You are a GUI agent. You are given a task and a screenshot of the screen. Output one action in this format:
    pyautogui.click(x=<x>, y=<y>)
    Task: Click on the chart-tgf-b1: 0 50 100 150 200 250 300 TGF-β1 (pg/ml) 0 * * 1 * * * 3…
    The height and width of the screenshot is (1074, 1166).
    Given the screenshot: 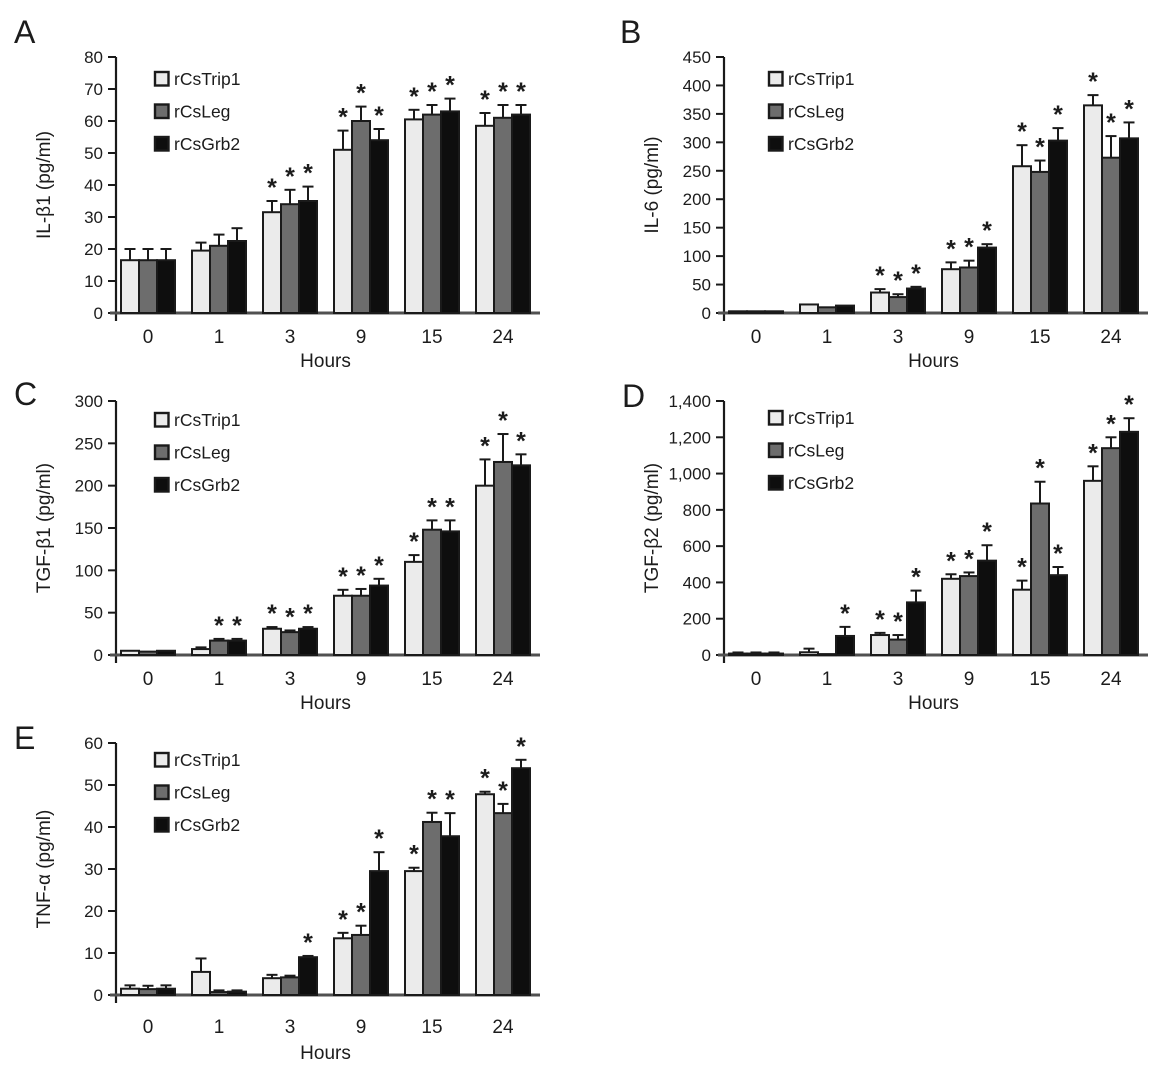 What is the action you would take?
    pyautogui.click(x=287, y=553)
    